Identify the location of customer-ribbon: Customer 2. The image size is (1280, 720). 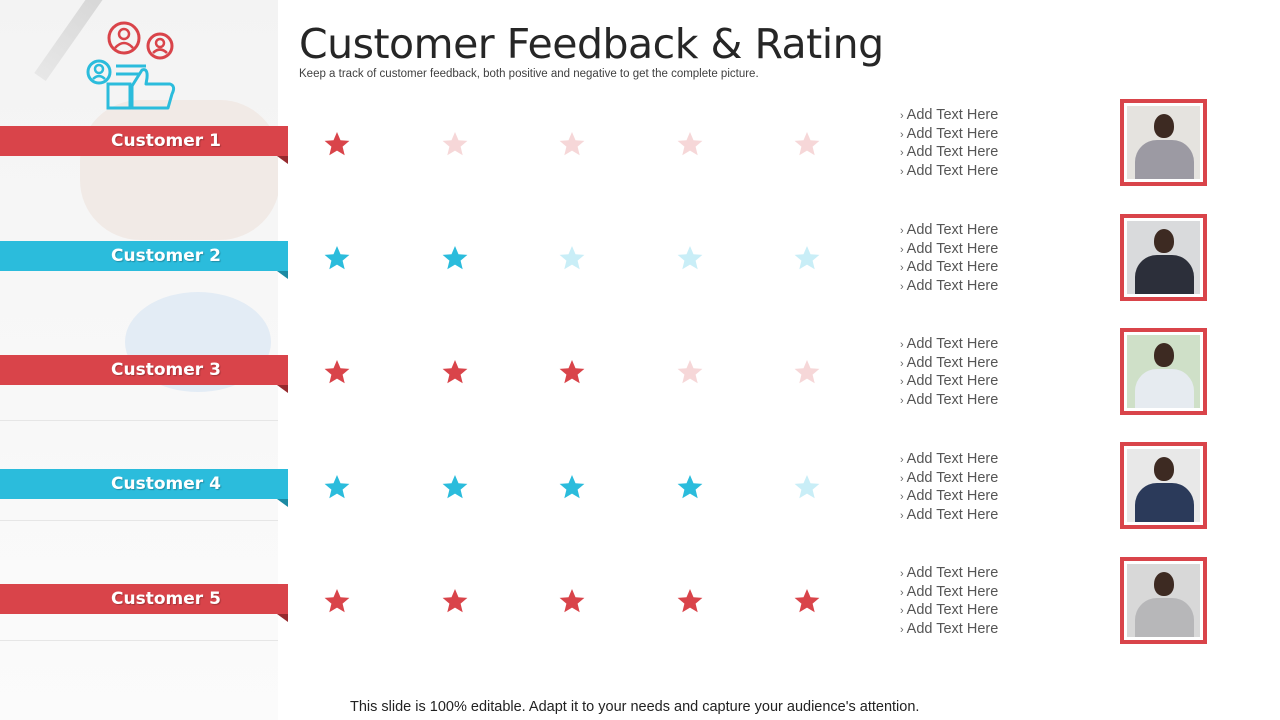
(144, 260).